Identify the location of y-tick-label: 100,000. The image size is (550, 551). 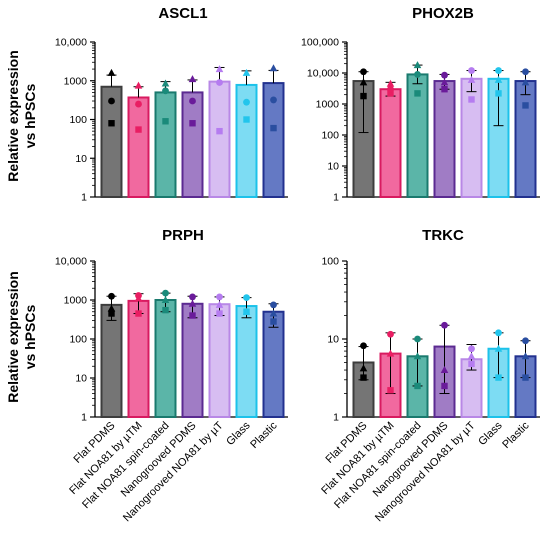
(320, 43).